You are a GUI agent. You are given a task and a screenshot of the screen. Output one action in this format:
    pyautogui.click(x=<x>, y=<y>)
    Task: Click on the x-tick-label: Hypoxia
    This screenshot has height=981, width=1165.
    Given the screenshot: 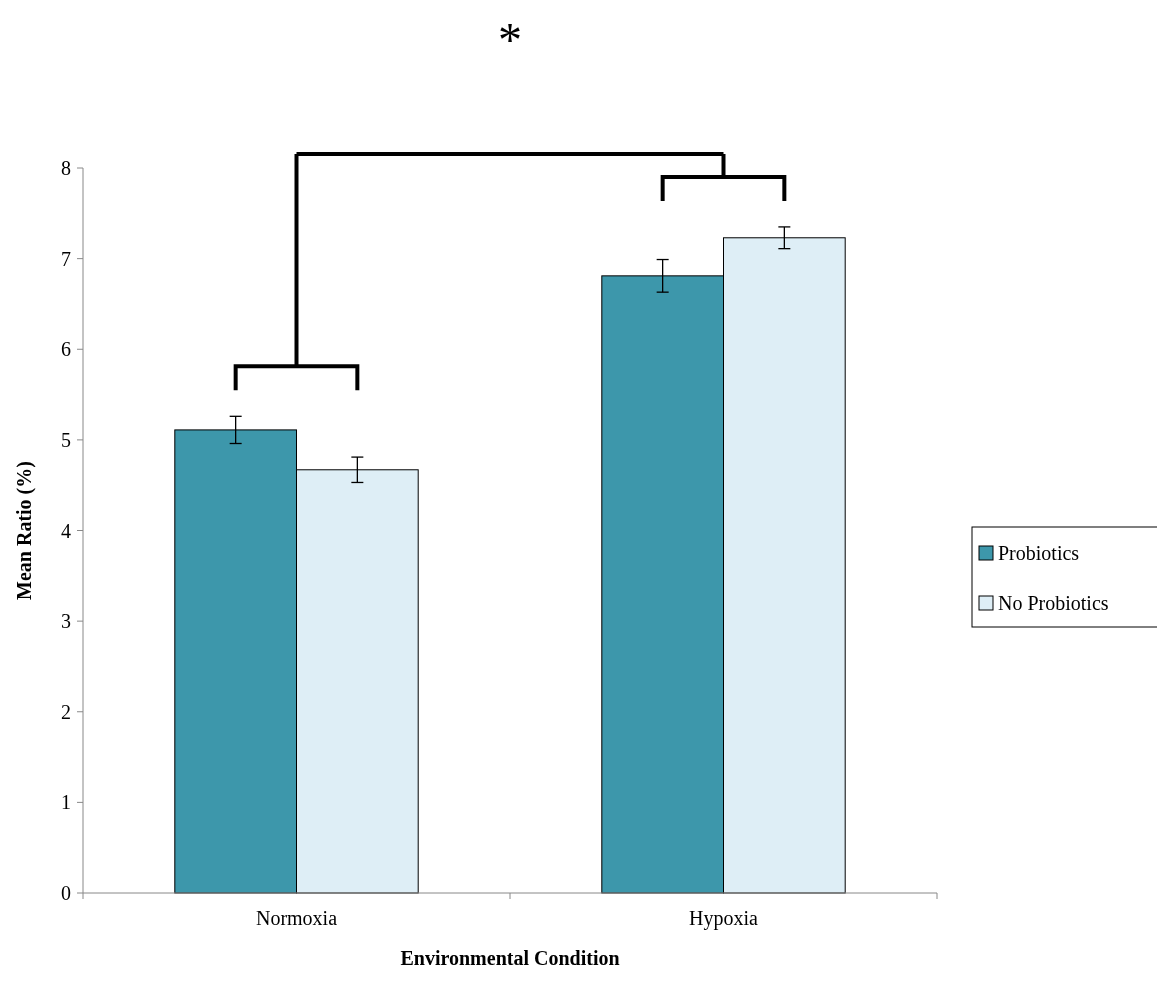 What is the action you would take?
    pyautogui.click(x=724, y=918)
    